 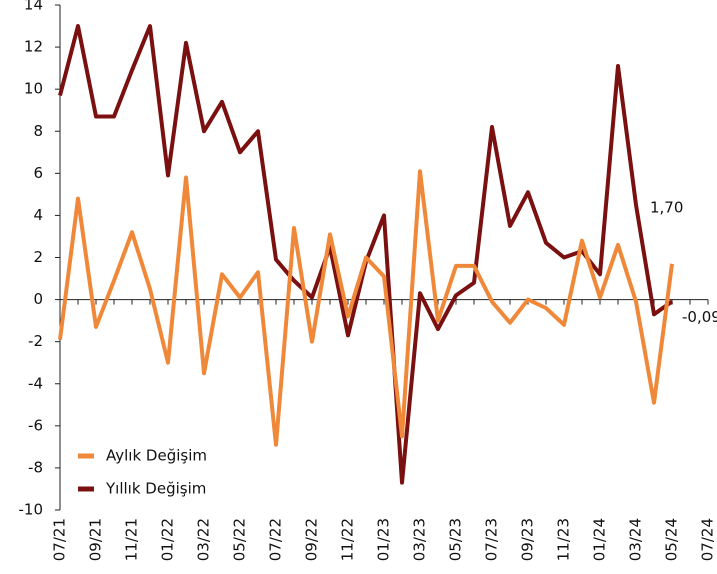 I want to click on y-tick-label: 2, so click(x=38, y=257).